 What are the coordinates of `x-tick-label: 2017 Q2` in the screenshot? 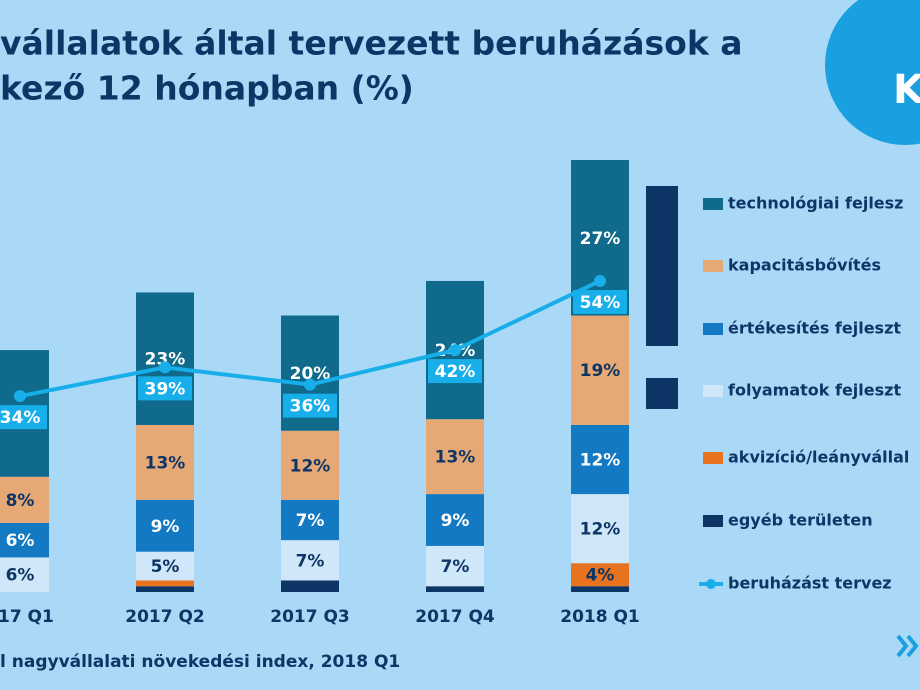 It's located at (165, 617).